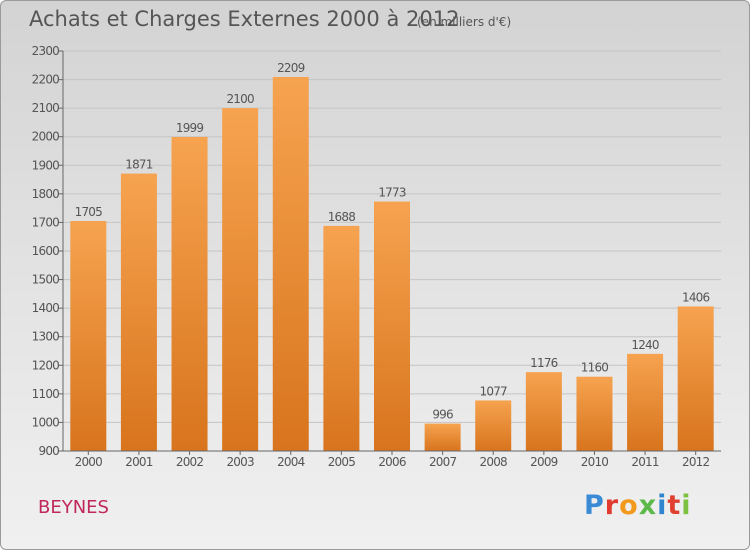  Describe the element at coordinates (342, 462) in the screenshot. I see `x-tick-label: 2005` at that location.